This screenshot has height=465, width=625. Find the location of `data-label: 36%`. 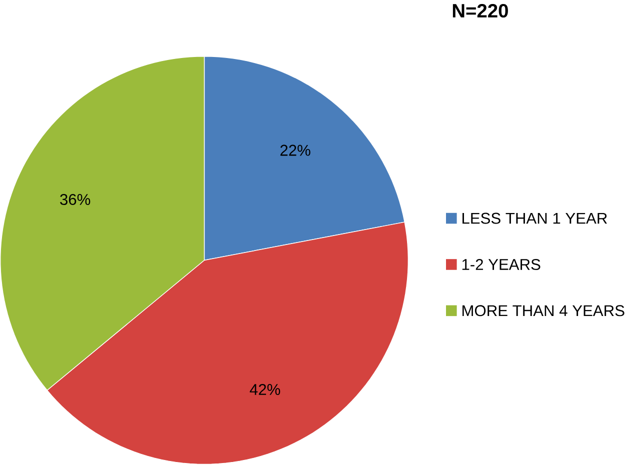

data-label: 36% is located at coordinates (75, 200).